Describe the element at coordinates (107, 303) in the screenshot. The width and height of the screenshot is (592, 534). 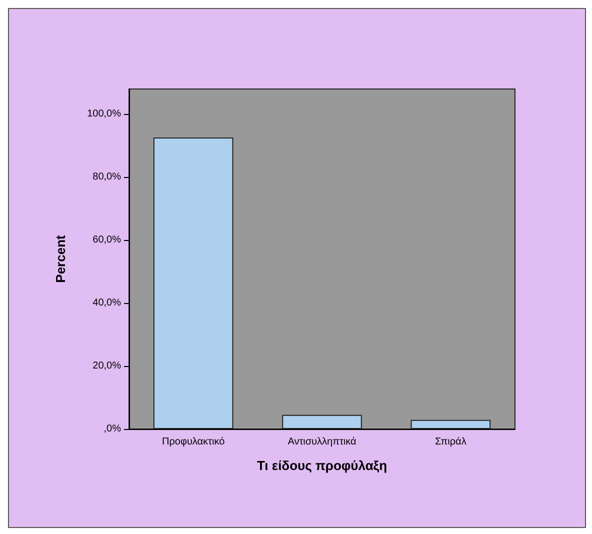
I see `y-tick-label: 40,0%` at that location.